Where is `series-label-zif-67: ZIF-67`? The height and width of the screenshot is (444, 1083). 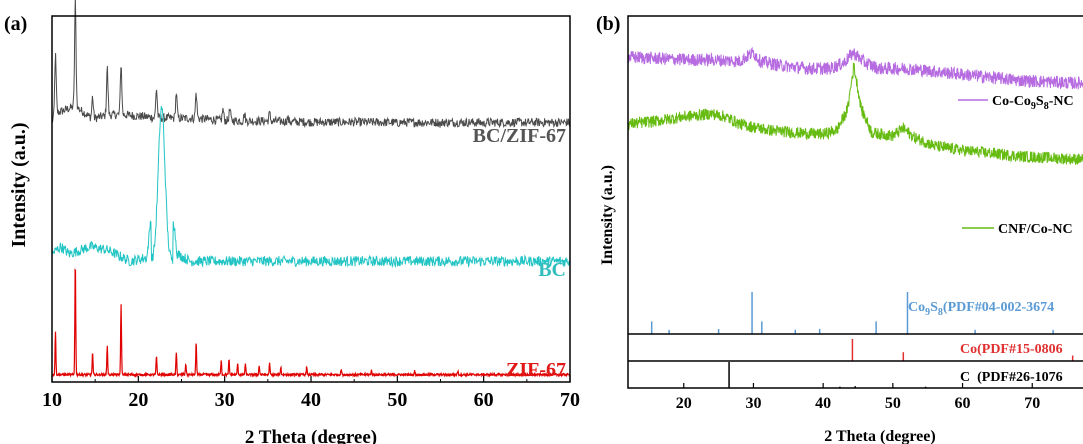
series-label-zif-67: ZIF-67 is located at coordinates (536, 370).